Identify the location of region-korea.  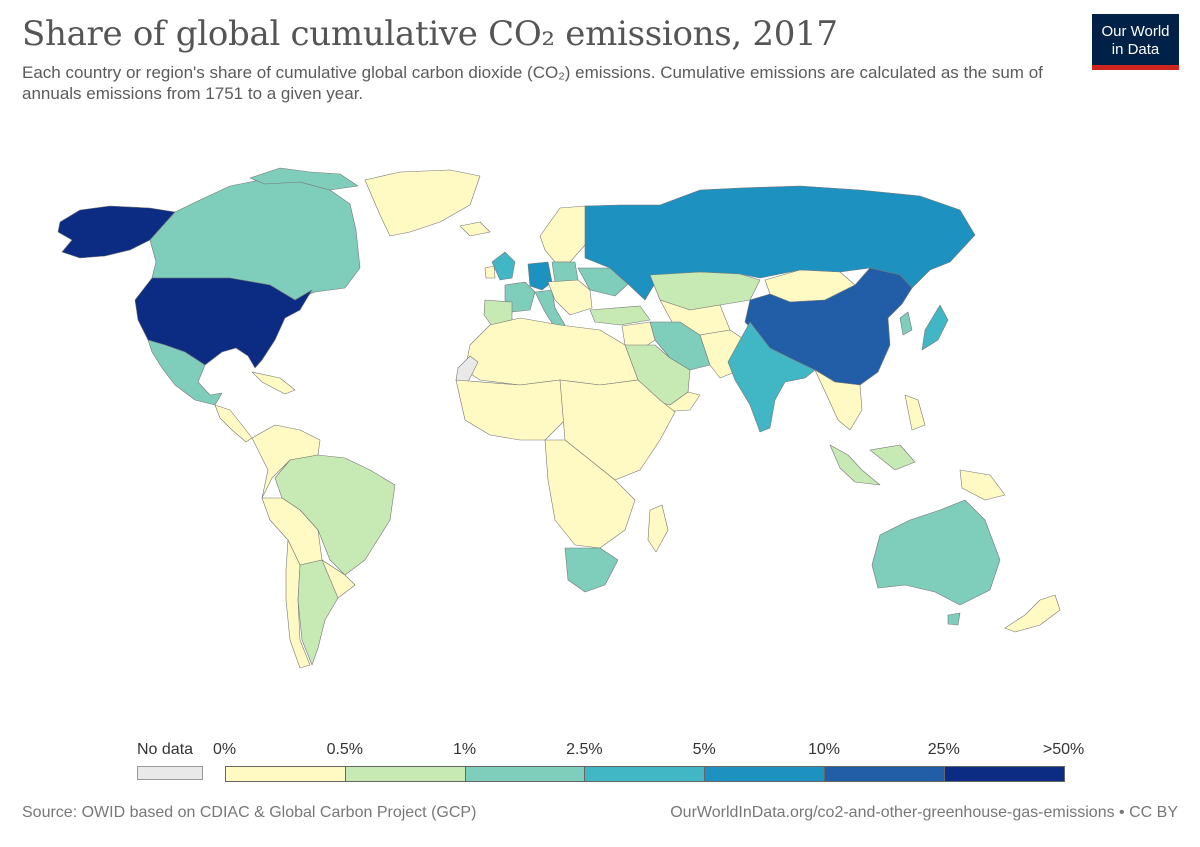
(906, 323).